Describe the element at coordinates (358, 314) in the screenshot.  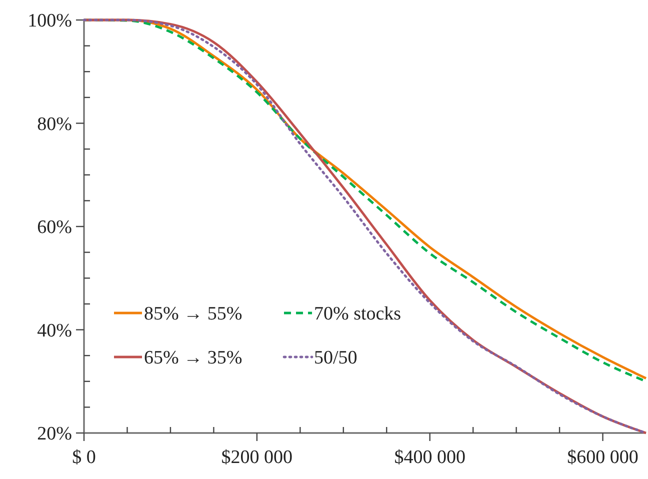
I see `legend-label: 70% stocks` at that location.